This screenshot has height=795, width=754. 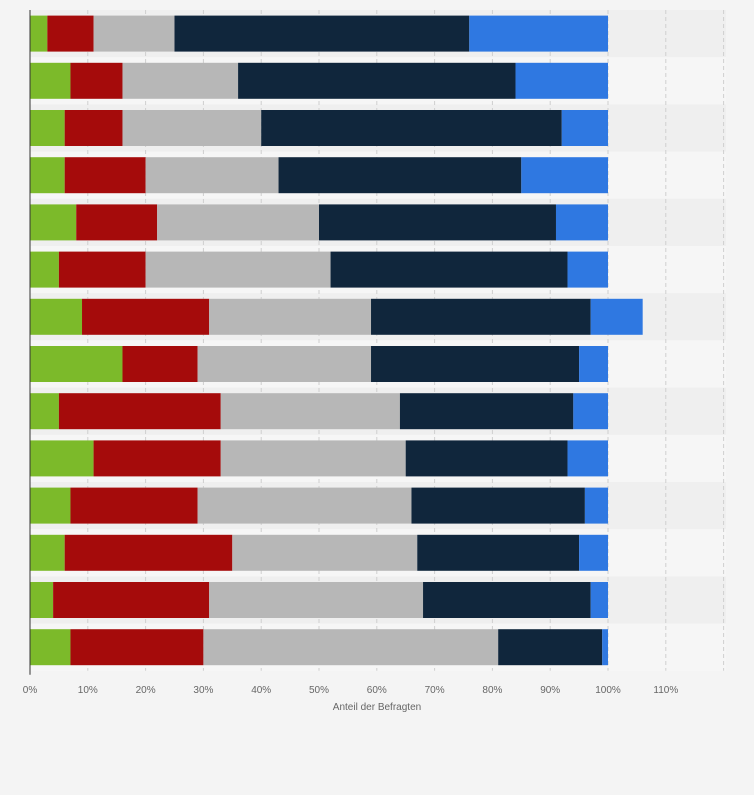 I want to click on x-tick-label: 100%, so click(x=608, y=690).